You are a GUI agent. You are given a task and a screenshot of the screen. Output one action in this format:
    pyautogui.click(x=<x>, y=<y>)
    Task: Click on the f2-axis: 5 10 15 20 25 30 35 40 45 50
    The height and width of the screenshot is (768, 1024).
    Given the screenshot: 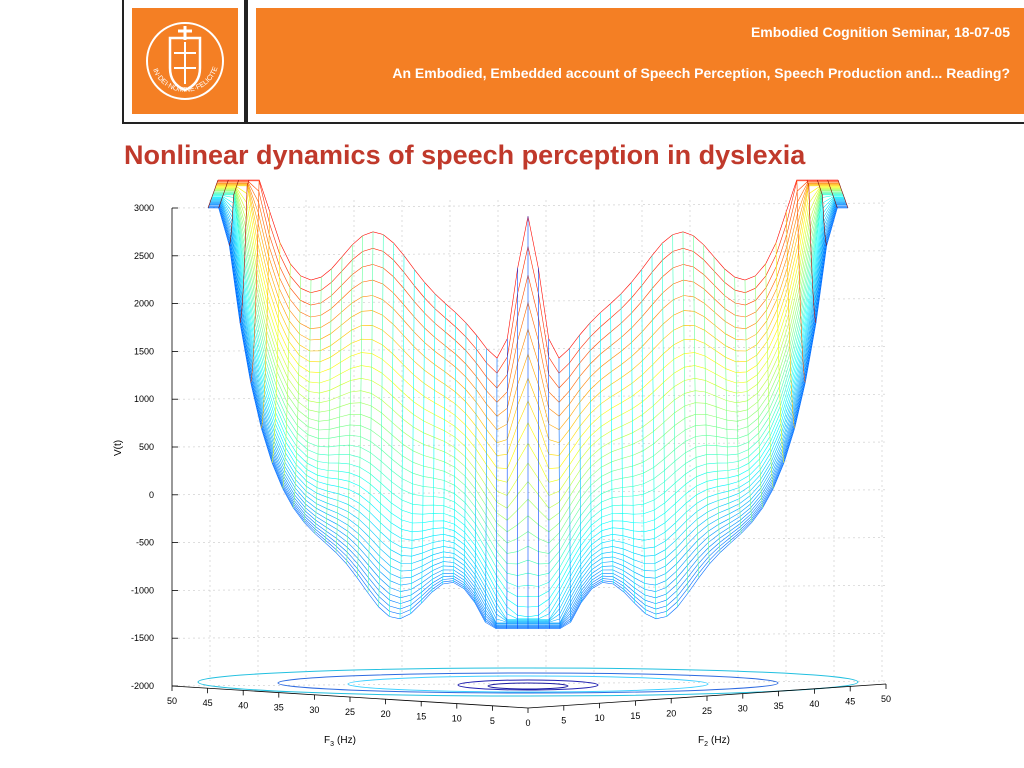 What is the action you would take?
    pyautogui.click(x=709, y=704)
    